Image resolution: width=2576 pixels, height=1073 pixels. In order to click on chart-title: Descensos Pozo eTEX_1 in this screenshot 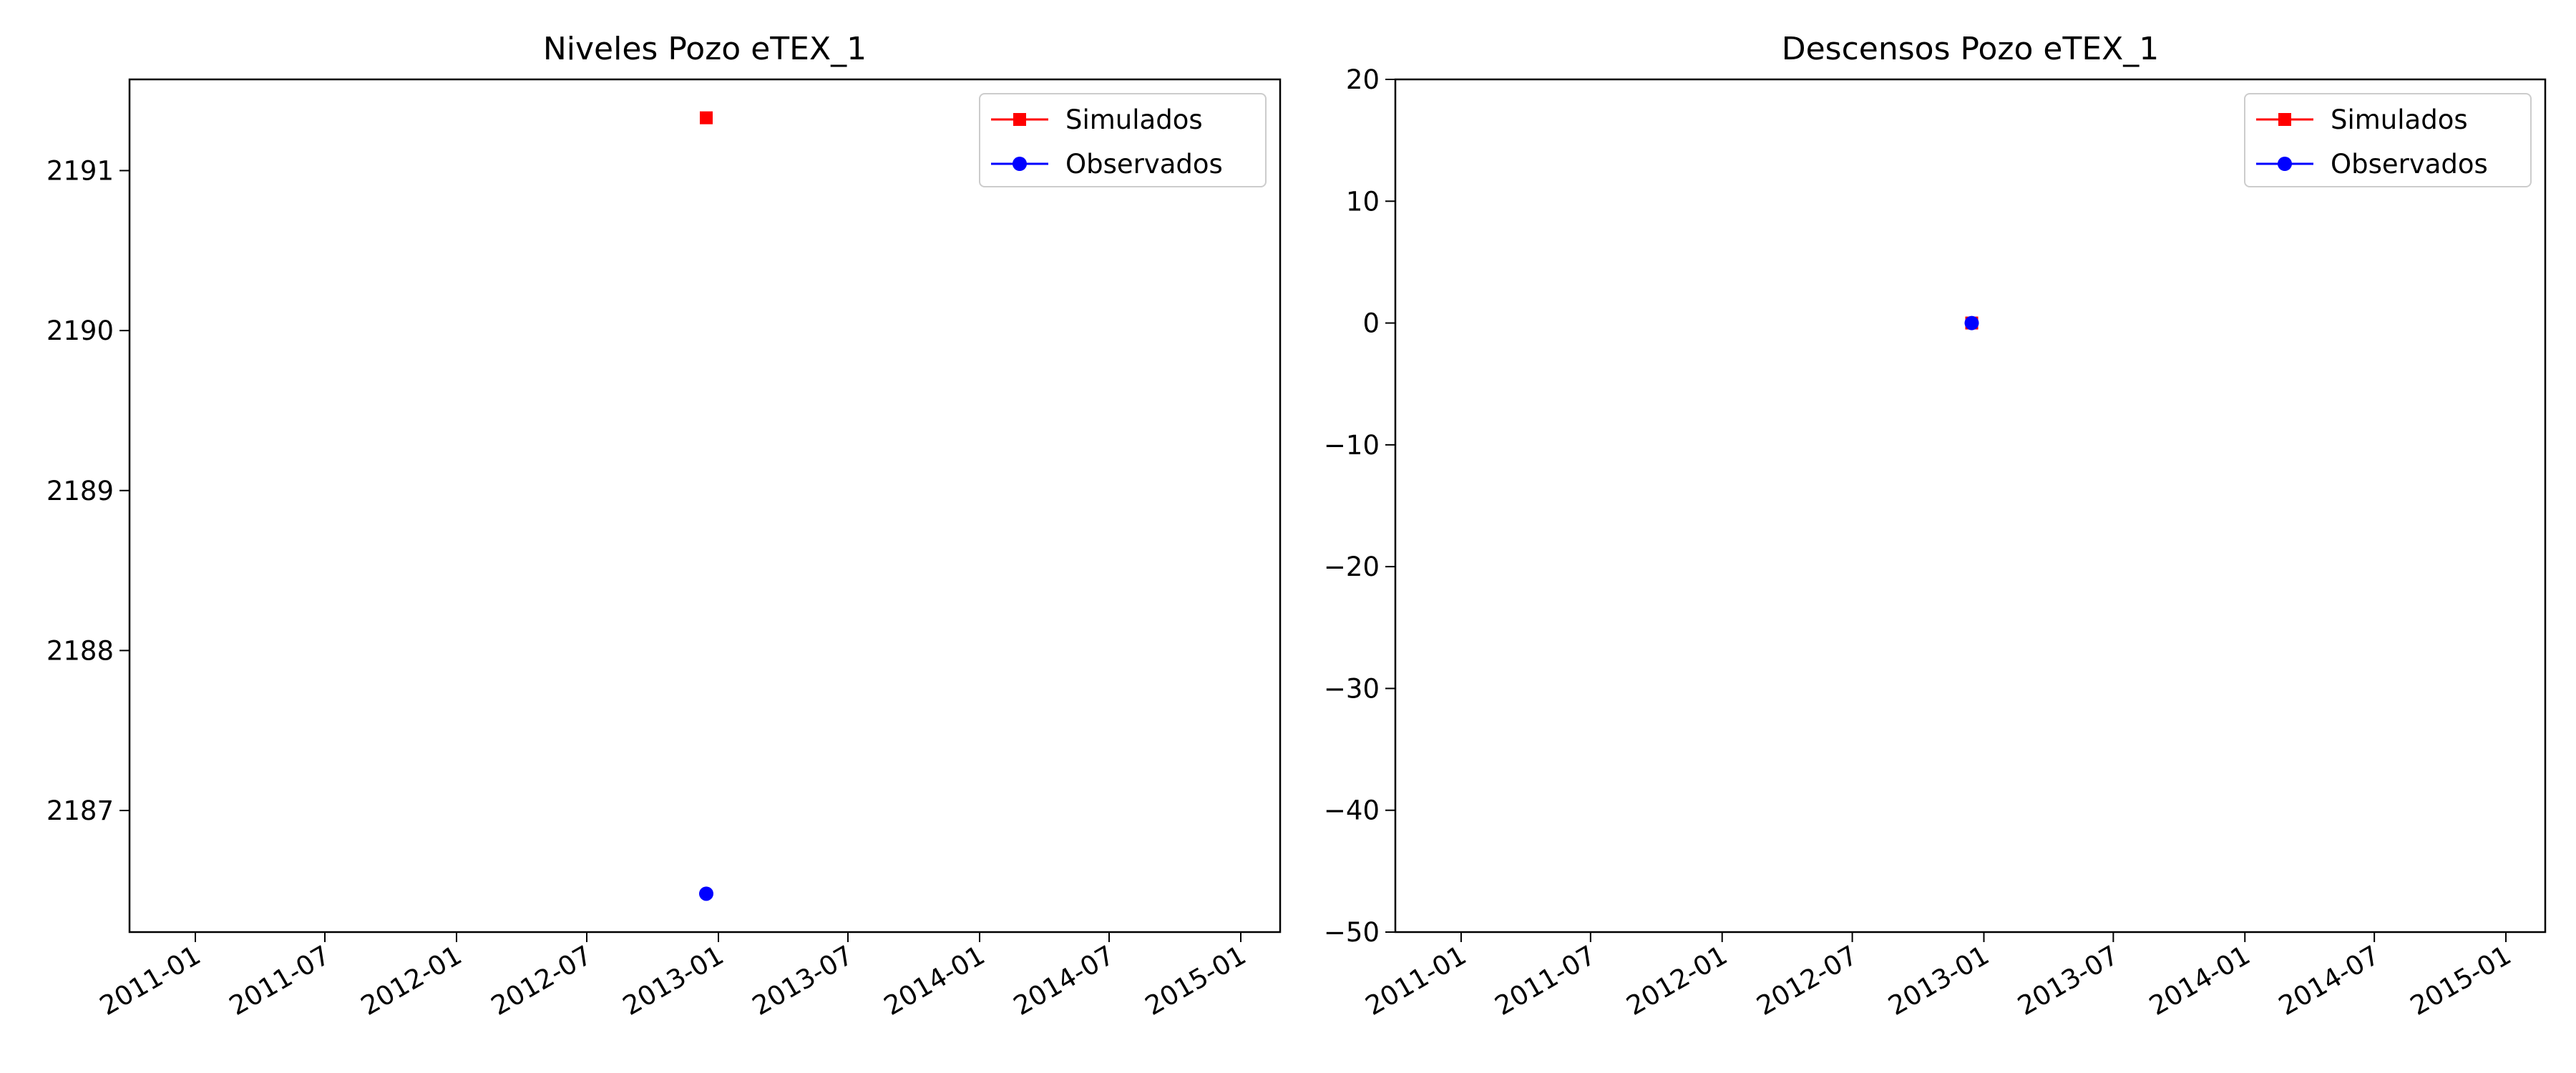, I will do `click(1971, 49)`.